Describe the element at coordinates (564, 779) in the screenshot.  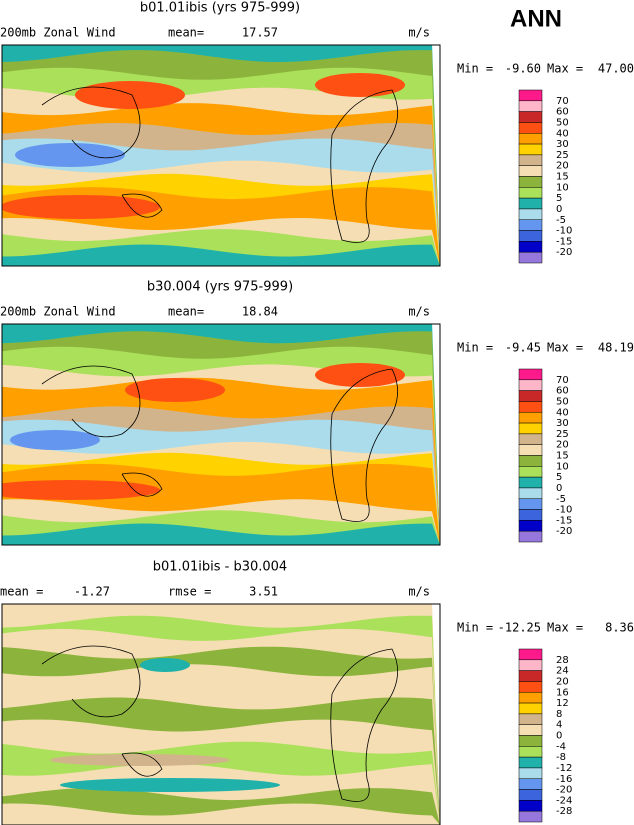
I see `colorbar-label: -16` at that location.